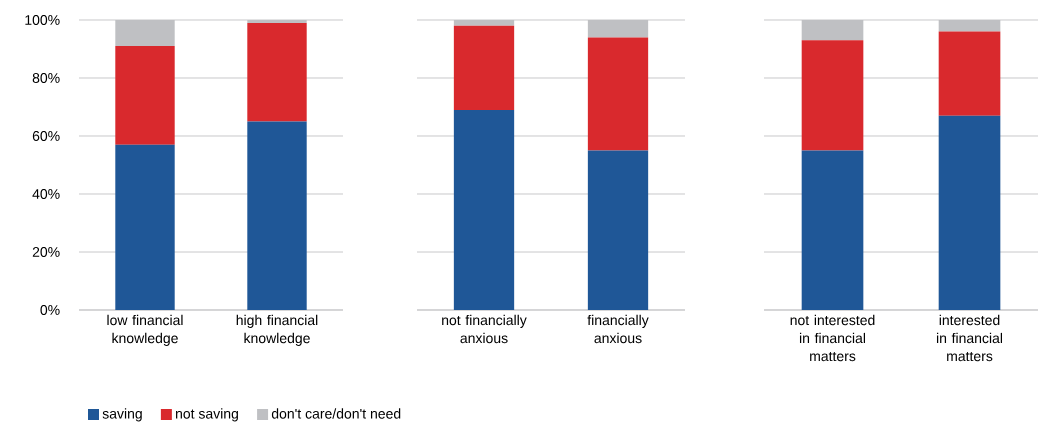  What do you see at coordinates (46, 78) in the screenshot?
I see `y-tick-label: 80%` at bounding box center [46, 78].